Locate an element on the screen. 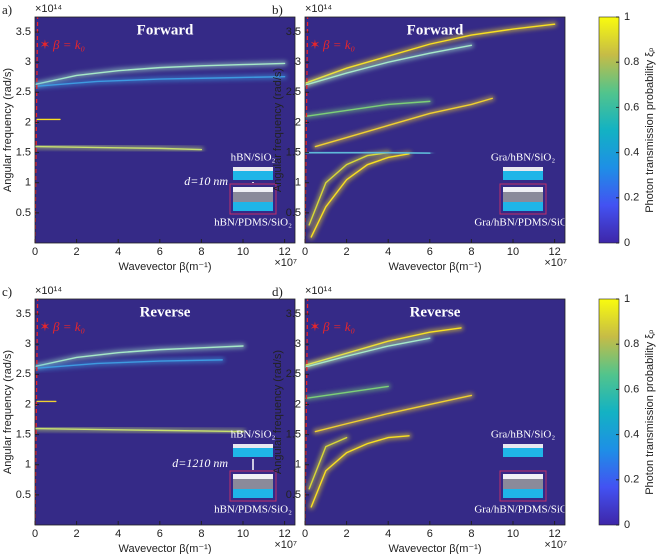 The height and width of the screenshot is (554, 661). panel-label: b) is located at coordinates (277, 9).